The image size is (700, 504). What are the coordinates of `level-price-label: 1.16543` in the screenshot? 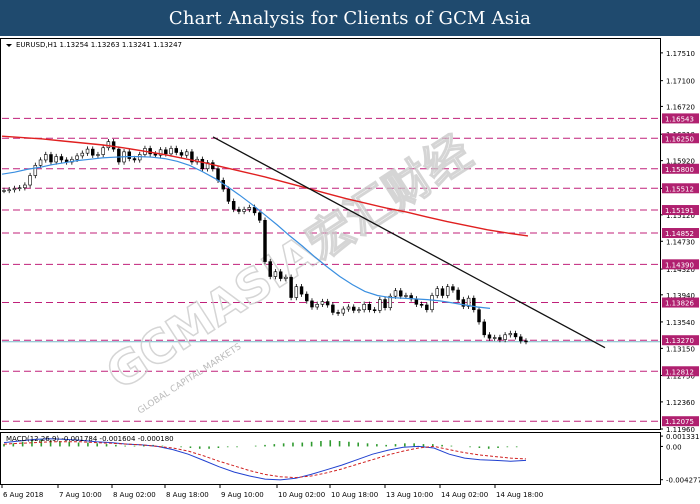 It's located at (679, 119).